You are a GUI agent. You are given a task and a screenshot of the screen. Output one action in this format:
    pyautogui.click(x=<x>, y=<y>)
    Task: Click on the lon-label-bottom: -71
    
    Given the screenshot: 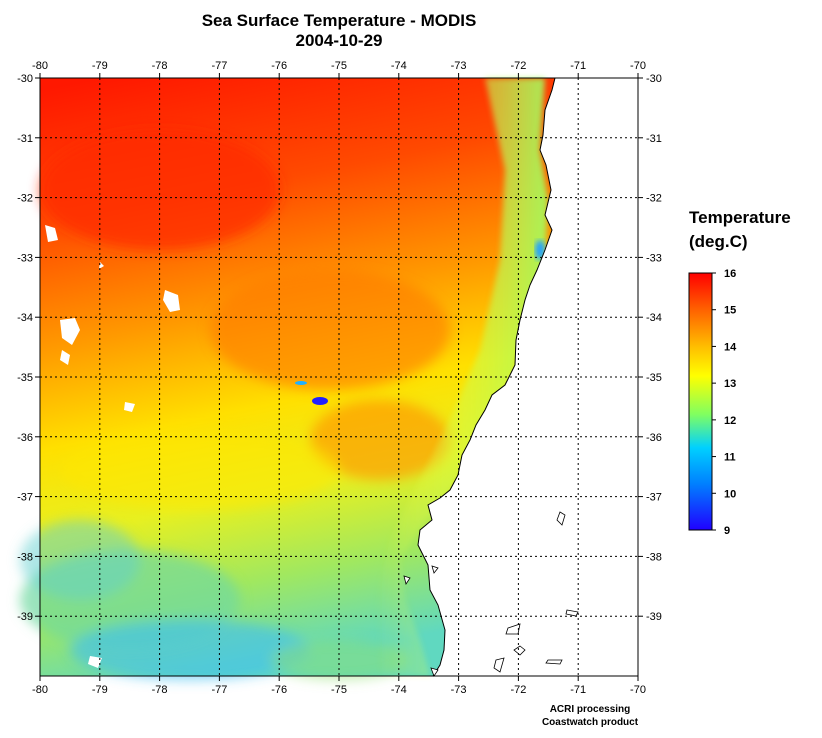 What is the action you would take?
    pyautogui.click(x=578, y=690)
    